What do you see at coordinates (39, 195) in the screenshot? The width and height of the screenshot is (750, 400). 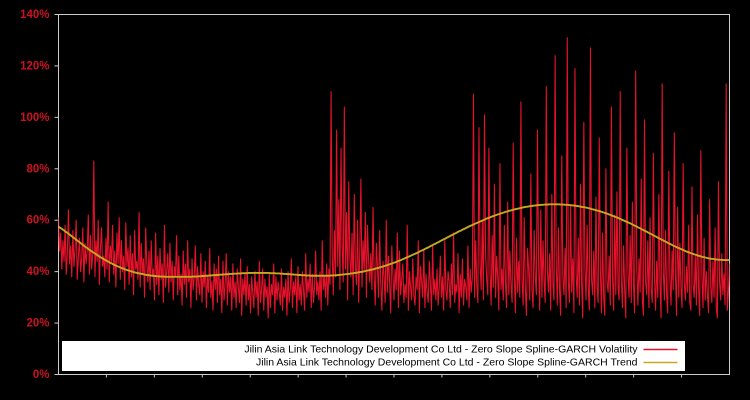 I see `y-axis-ticks: 0% 20% 40% 60% 80% 100% 120% 140%` at bounding box center [39, 195].